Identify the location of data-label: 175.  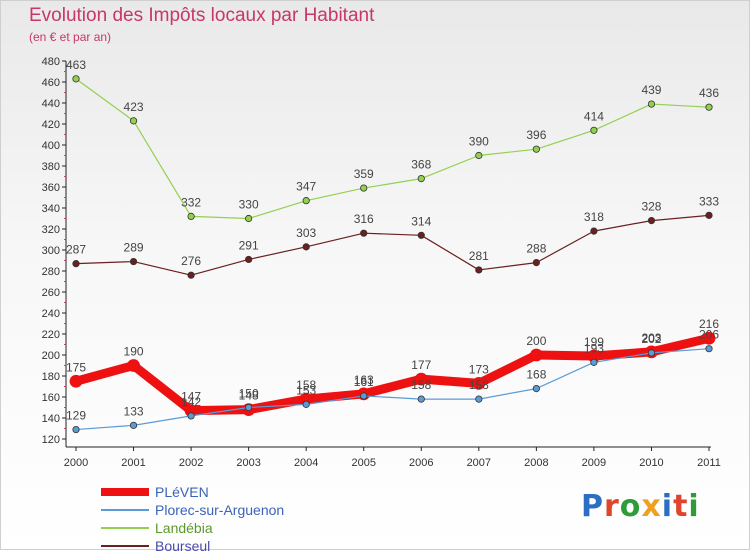
(76, 367).